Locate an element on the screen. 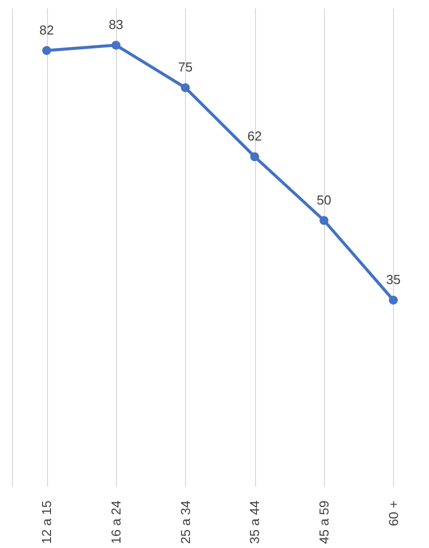 The image size is (429, 548). x-tick-label: 60 + is located at coordinates (393, 513).